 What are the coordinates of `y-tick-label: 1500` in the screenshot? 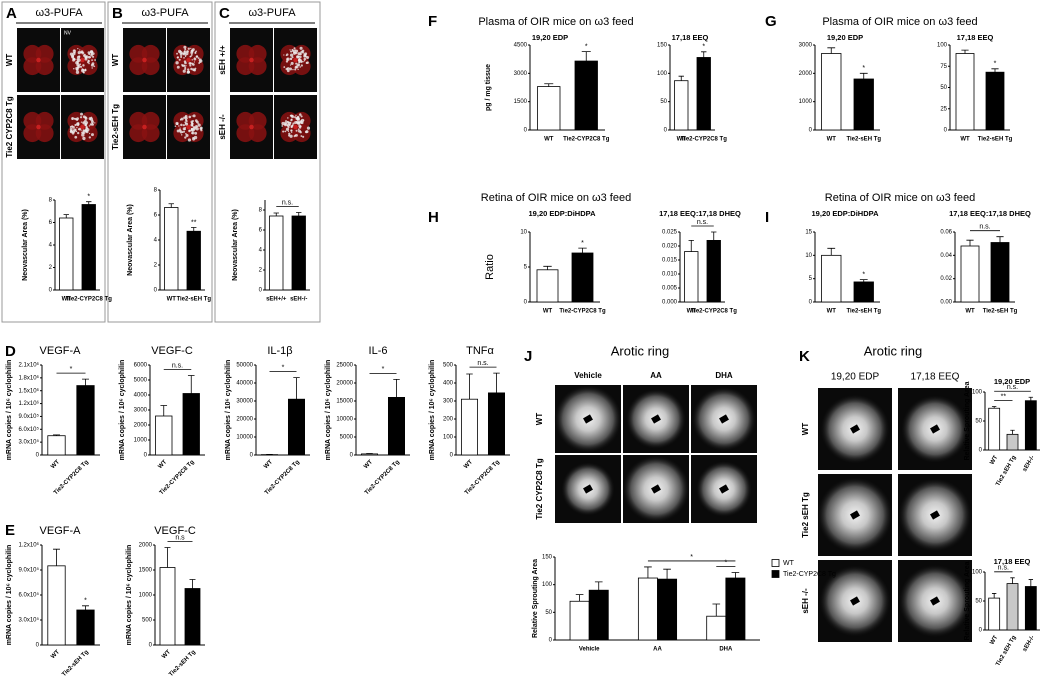 It's located at (521, 102).